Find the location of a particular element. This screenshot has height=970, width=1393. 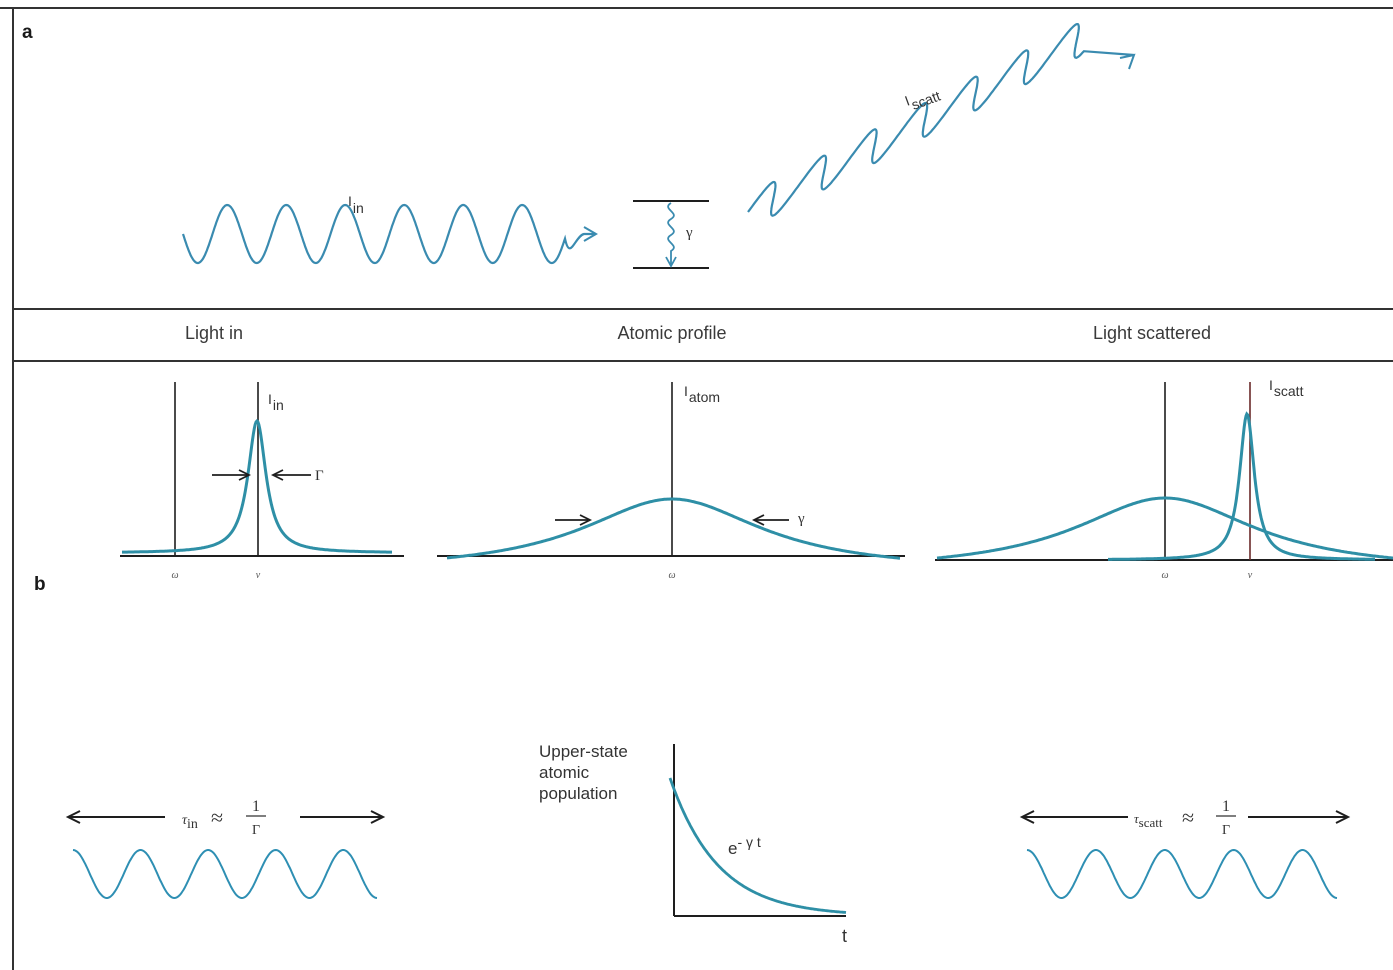

gamma-width-right-arrowhead is located at coordinates (277, 475).